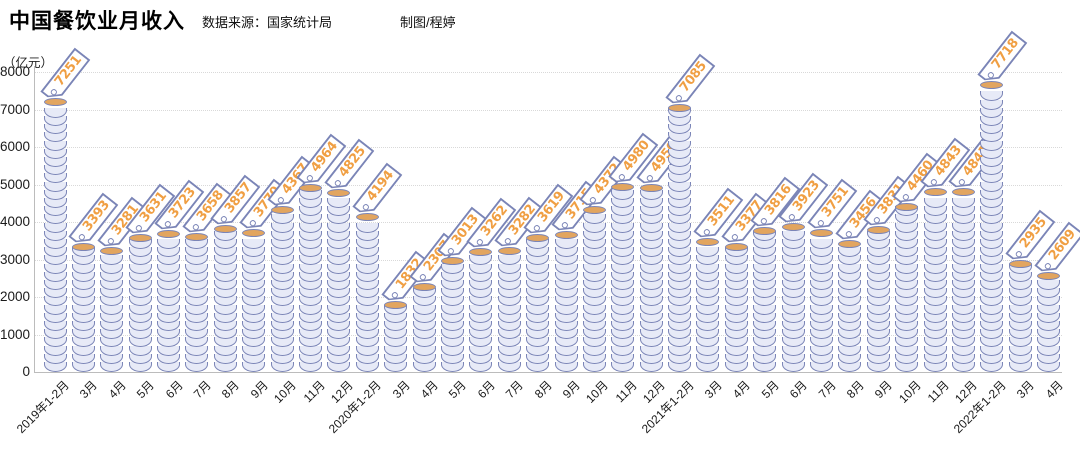 The image size is (1080, 454). What do you see at coordinates (15, 146) in the screenshot?
I see `y-axis-tick-label: 6000` at bounding box center [15, 146].